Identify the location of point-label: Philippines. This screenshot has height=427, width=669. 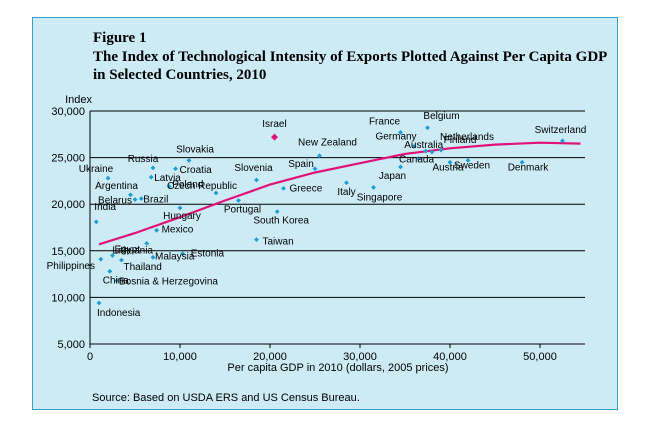
(71, 266).